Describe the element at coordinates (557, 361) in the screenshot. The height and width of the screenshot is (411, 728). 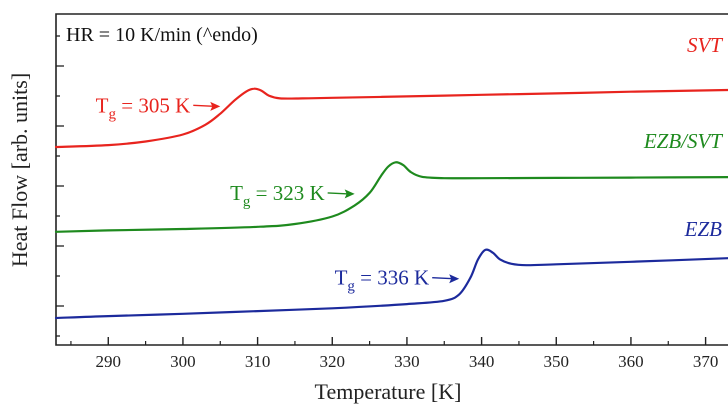
I see `x-tick-label: 350` at that location.